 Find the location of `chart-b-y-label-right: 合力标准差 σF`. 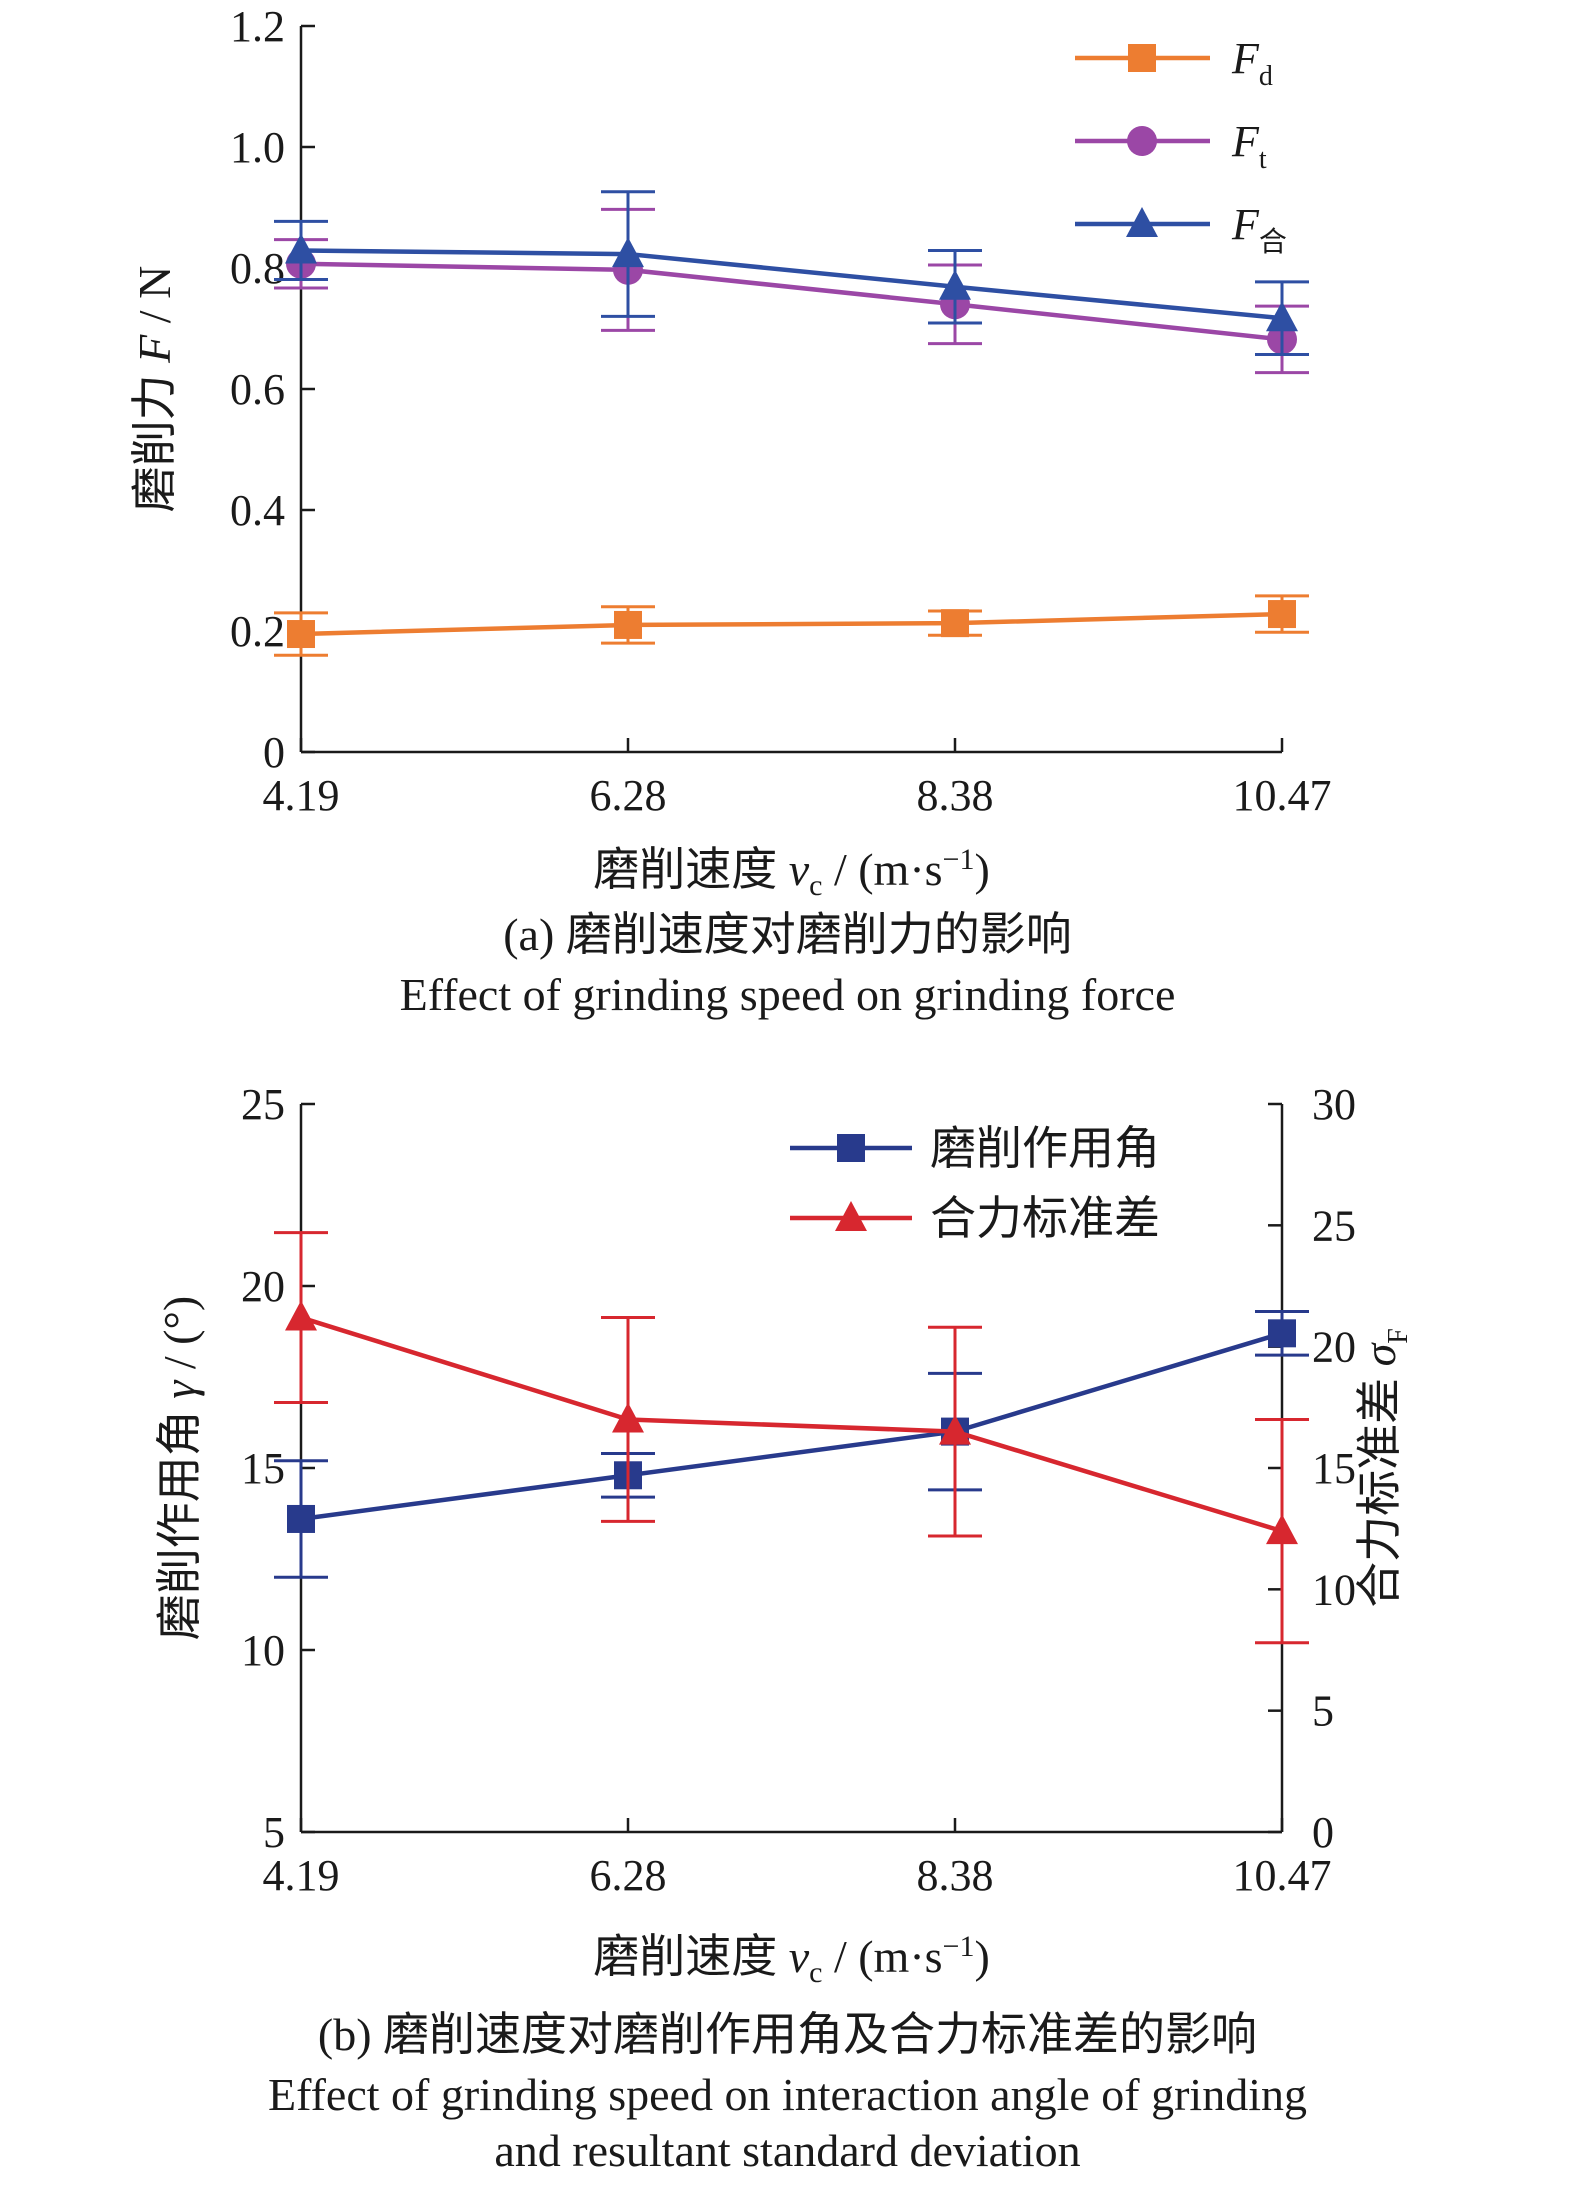

chart-b-y-label-right: 合力标准差 σF is located at coordinates (1384, 1468).